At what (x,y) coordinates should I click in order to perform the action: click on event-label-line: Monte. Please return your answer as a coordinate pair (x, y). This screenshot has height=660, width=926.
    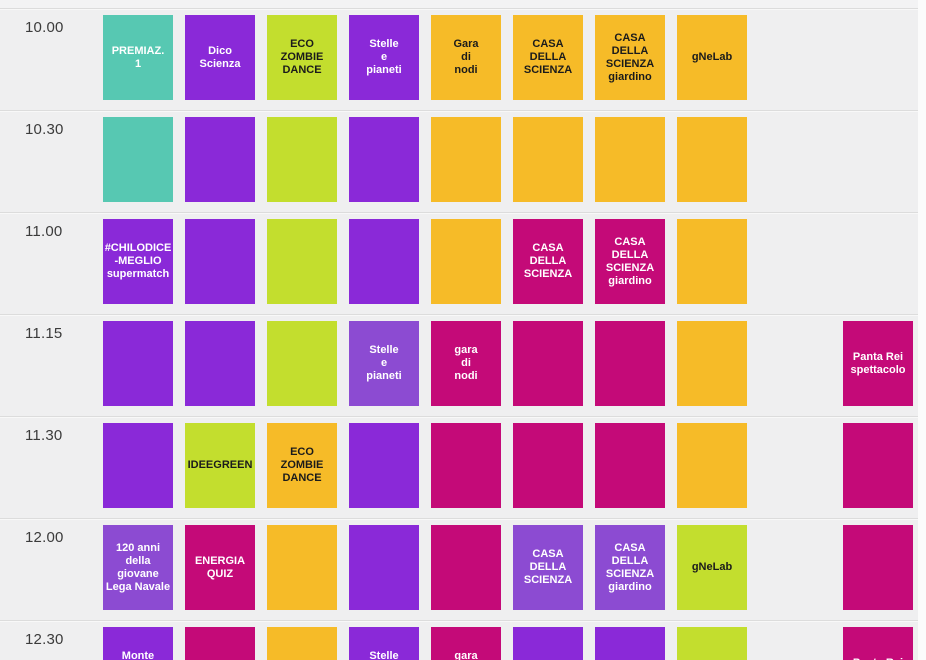
    Looking at the image, I should click on (138, 655).